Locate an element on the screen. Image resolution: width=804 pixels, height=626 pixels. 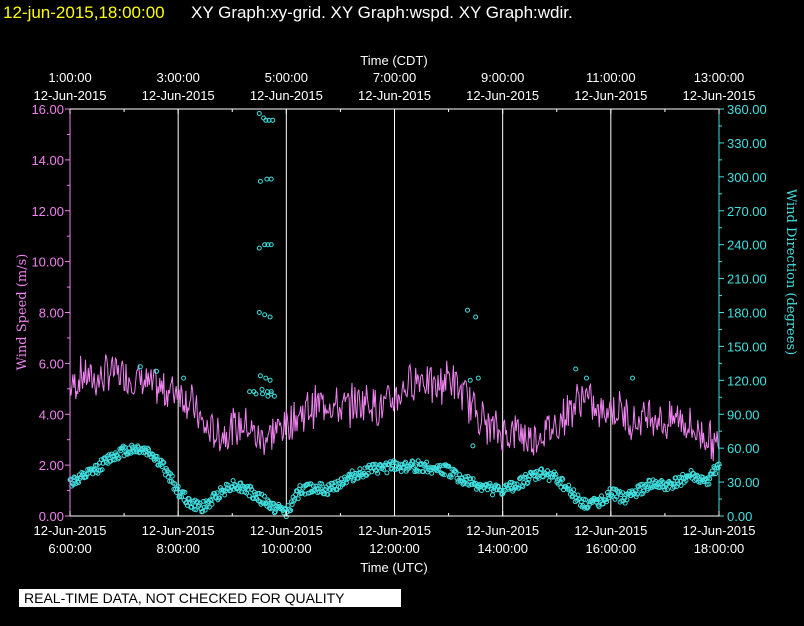
right-tick-label: 120.00 is located at coordinates (747, 380).